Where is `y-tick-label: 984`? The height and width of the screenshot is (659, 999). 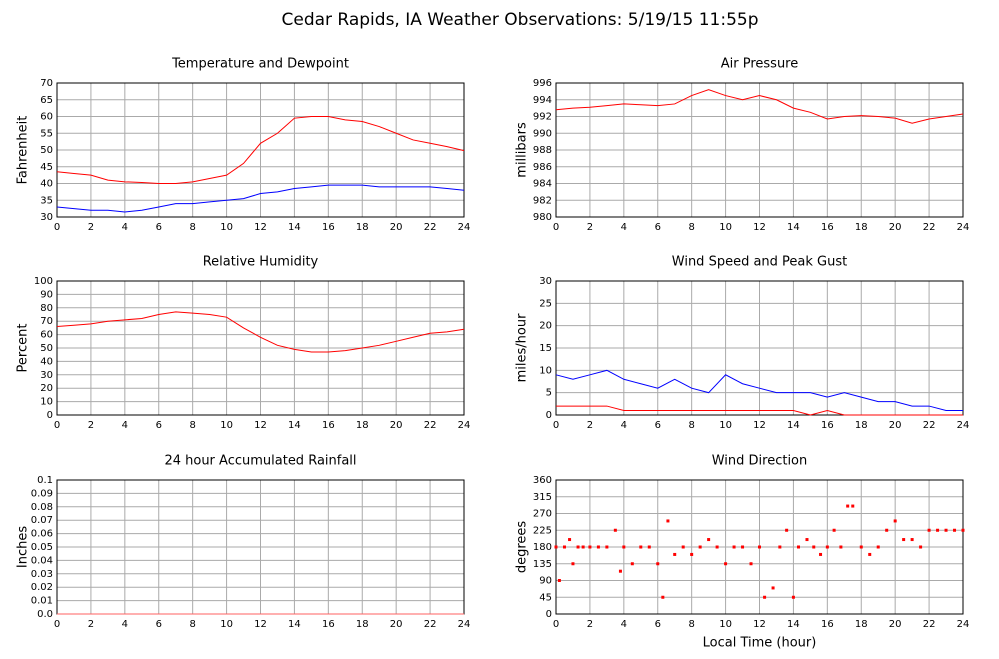 y-tick-label: 984 is located at coordinates (542, 184).